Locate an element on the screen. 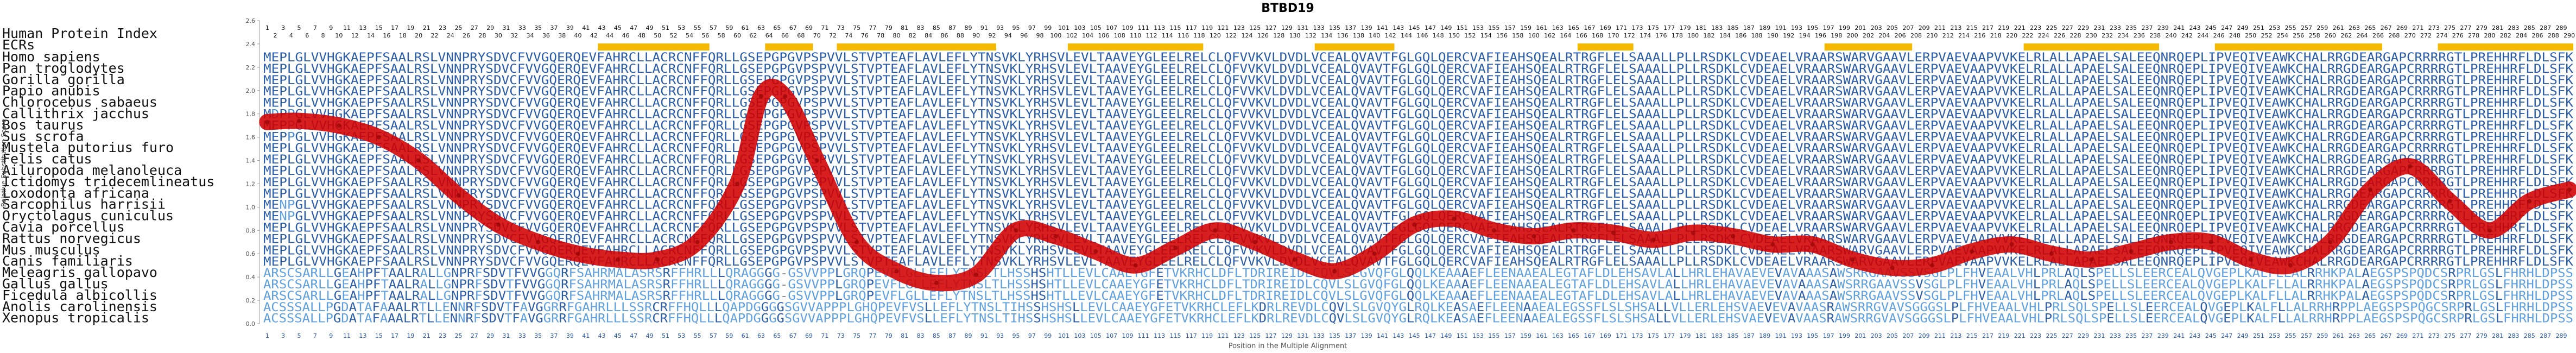 This screenshot has width=2576, height=353. bottom-position-number: 61 is located at coordinates (745, 336).